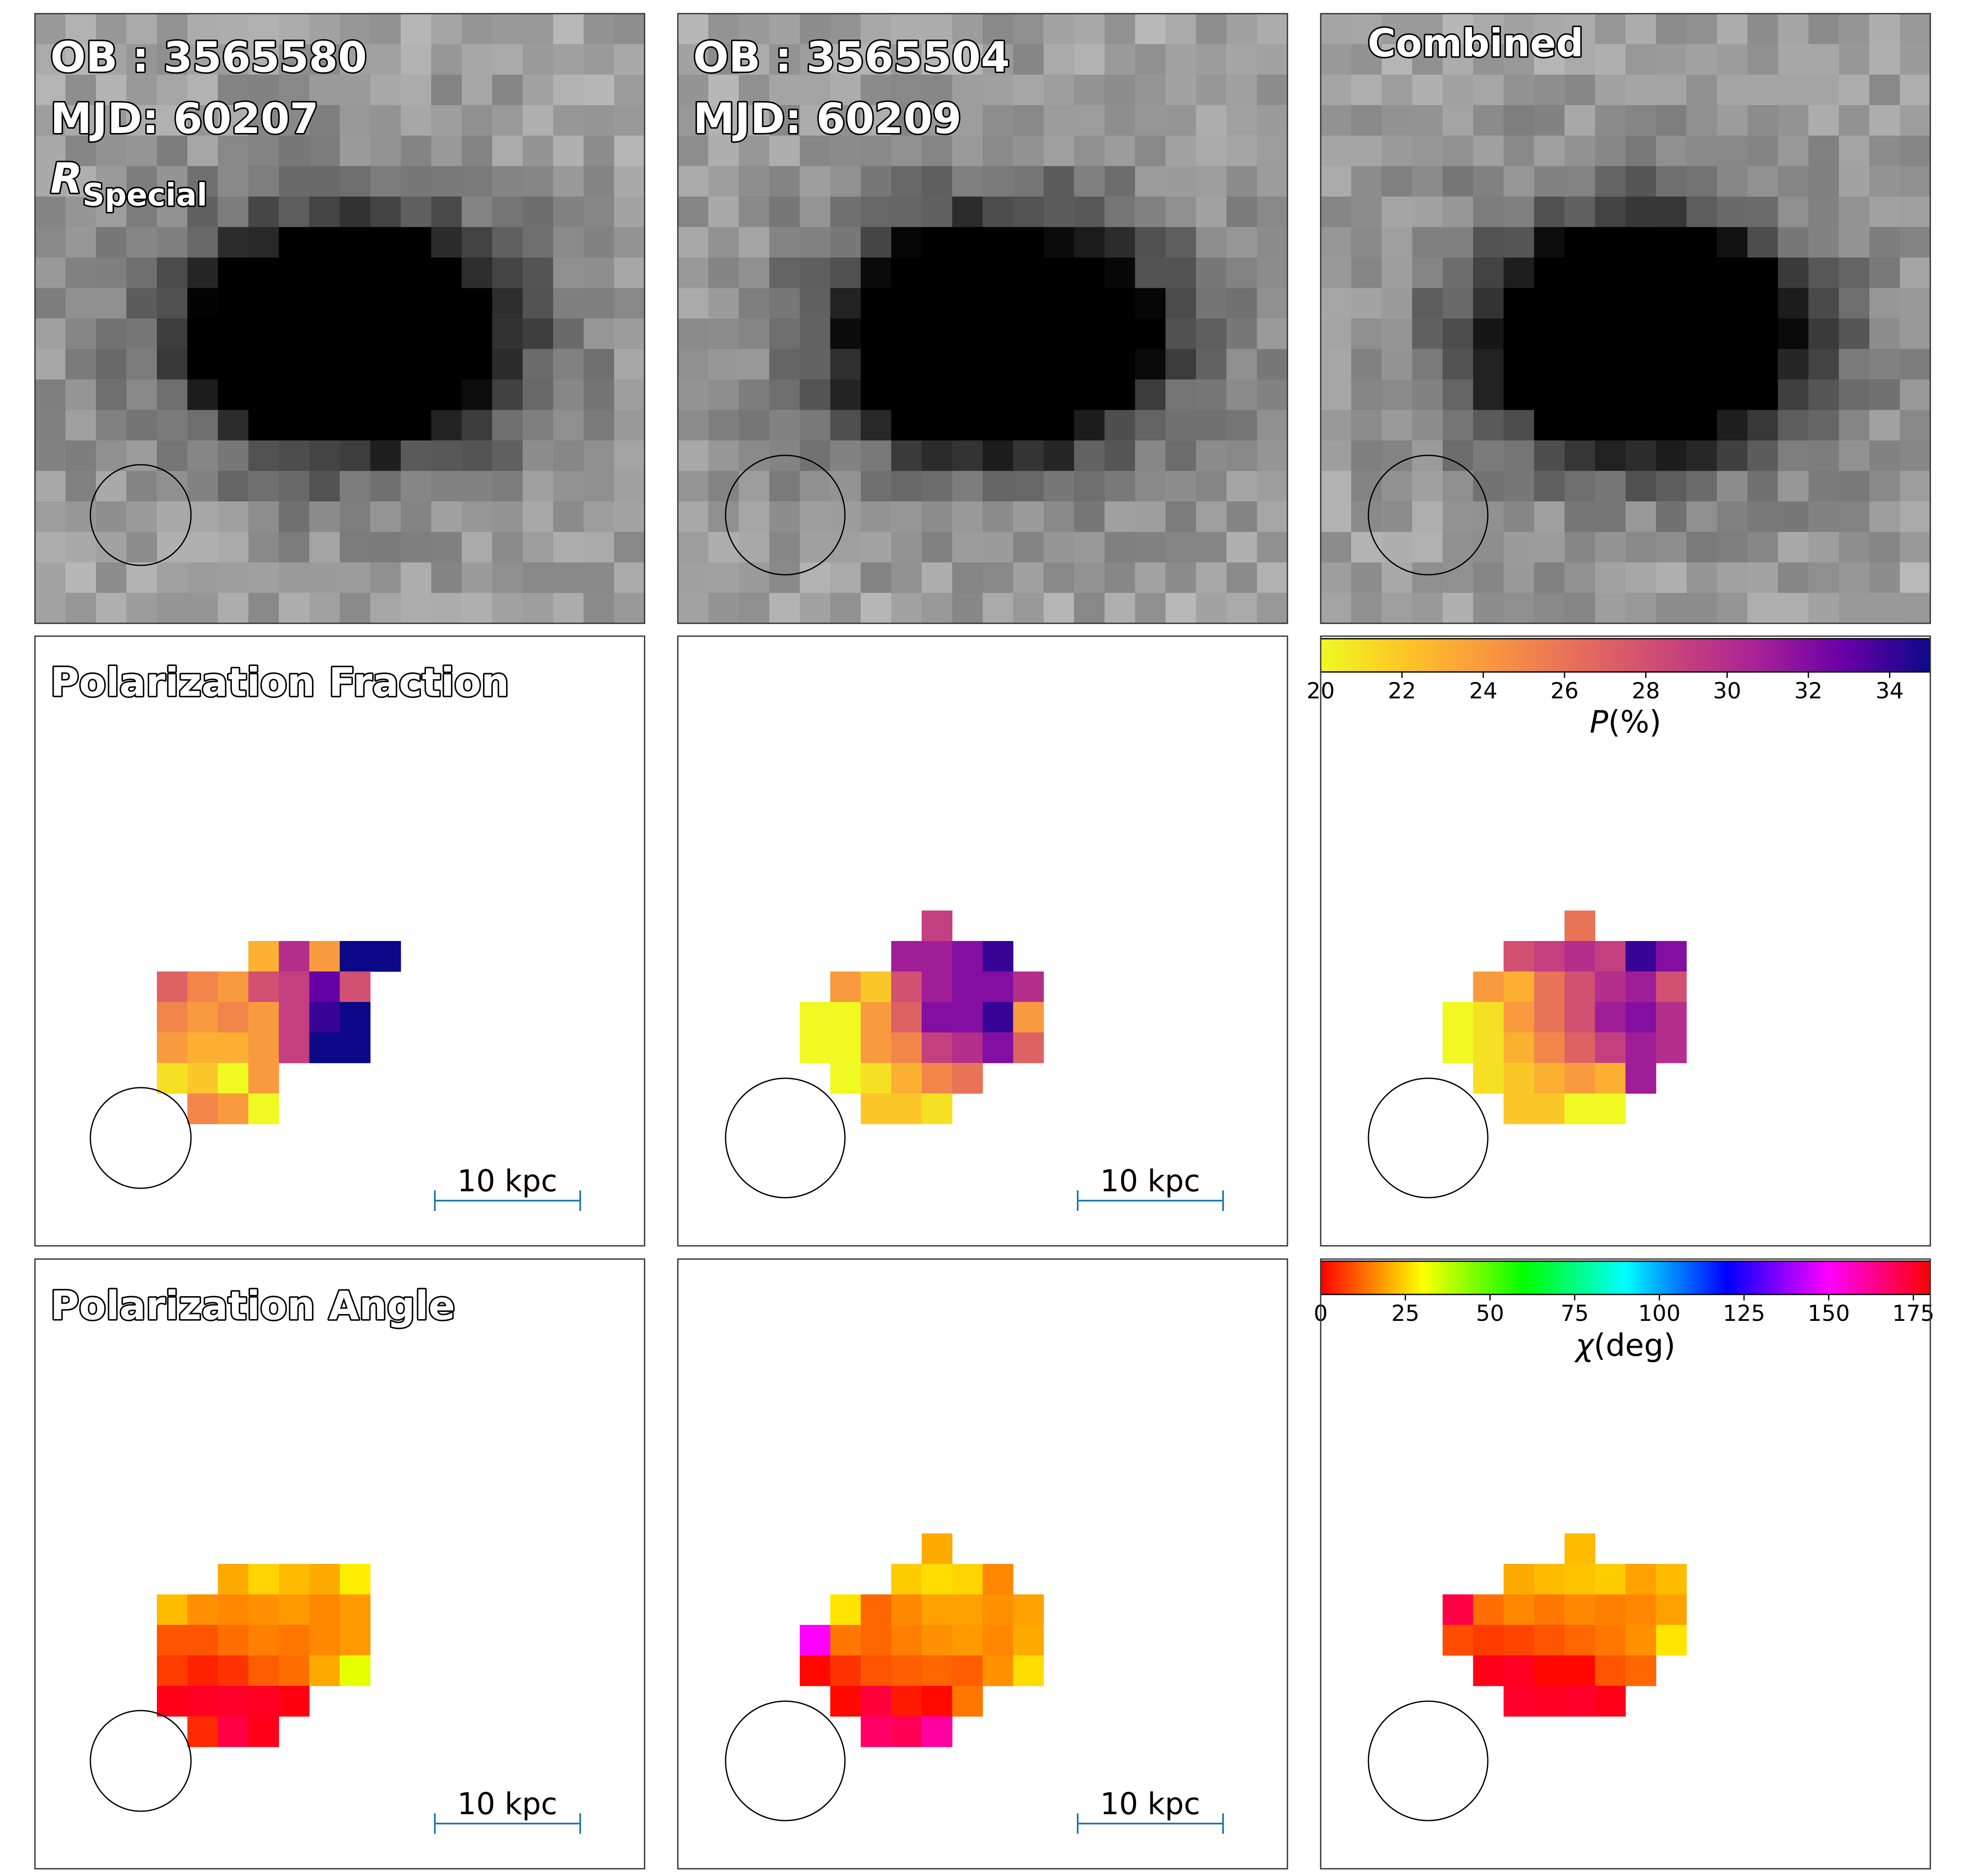  Describe the element at coordinates (1744, 1313) in the screenshot. I see `colorbar-tick-label: 125` at that location.